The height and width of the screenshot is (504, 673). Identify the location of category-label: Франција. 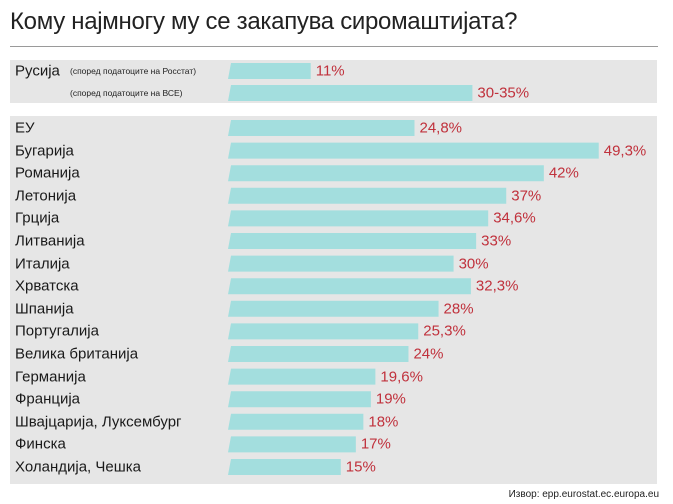
(48, 399).